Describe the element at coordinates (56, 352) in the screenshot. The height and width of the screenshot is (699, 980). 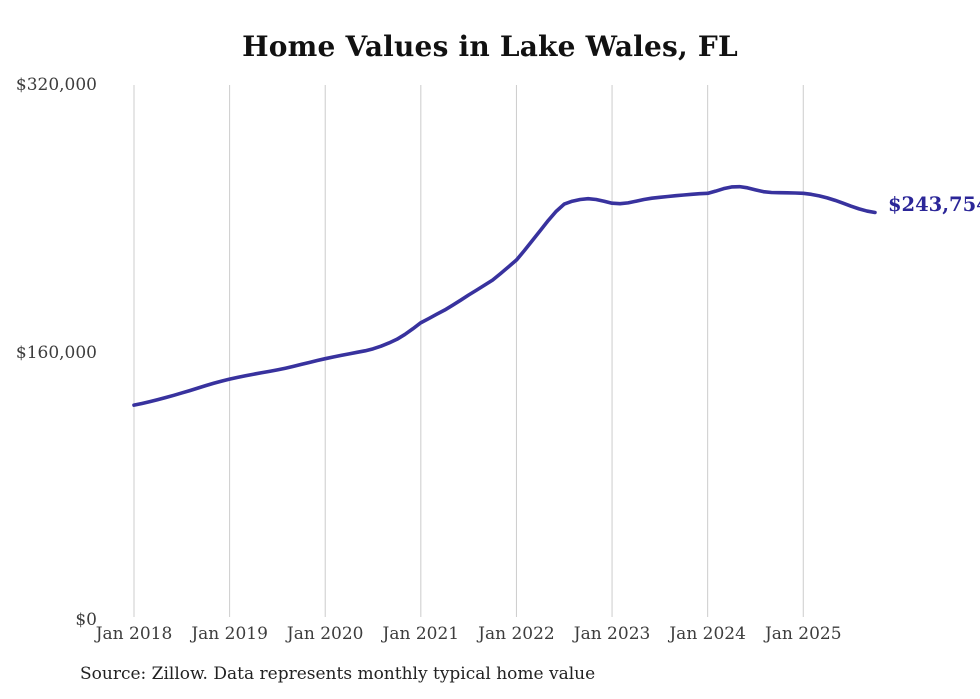
I see `y-axis-label: $160,000` at that location.